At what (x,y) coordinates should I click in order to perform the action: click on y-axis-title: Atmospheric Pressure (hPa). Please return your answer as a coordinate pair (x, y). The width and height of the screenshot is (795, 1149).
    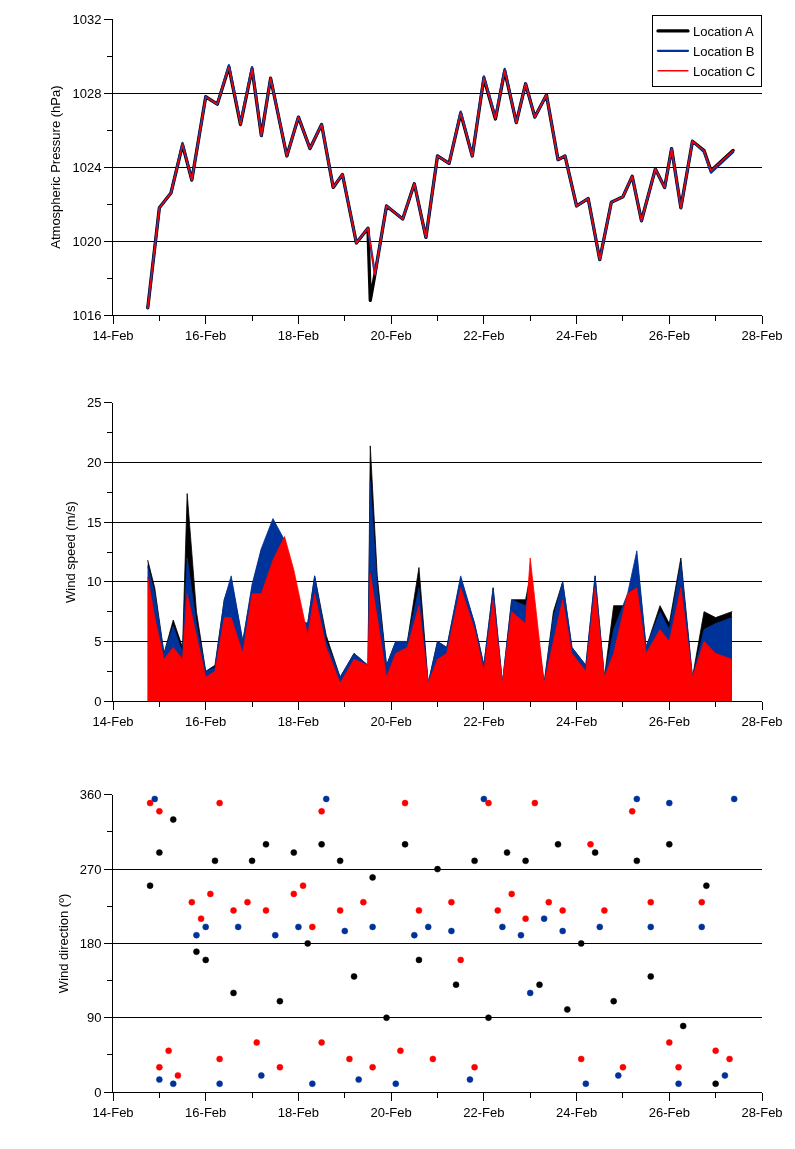
    Looking at the image, I should click on (56, 167).